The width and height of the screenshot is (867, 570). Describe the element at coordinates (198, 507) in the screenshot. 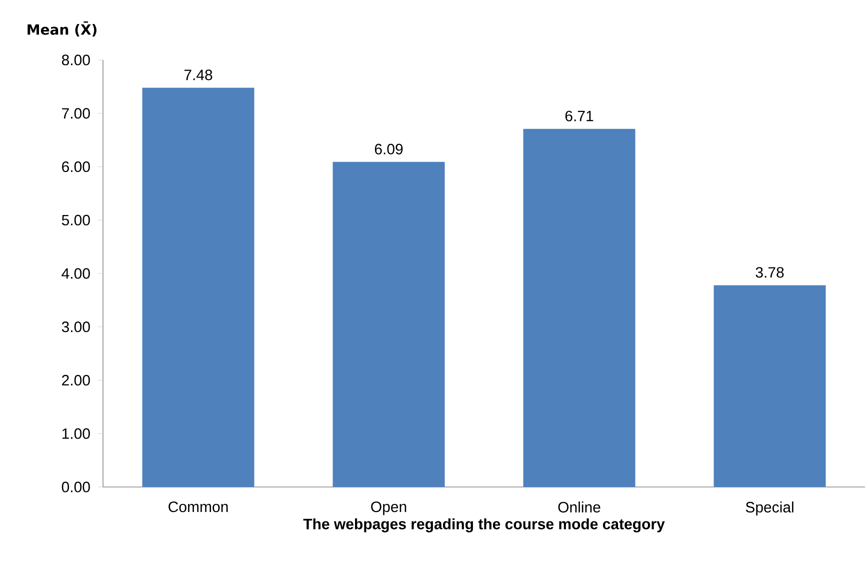

I see `x-tick-label: Common` at that location.